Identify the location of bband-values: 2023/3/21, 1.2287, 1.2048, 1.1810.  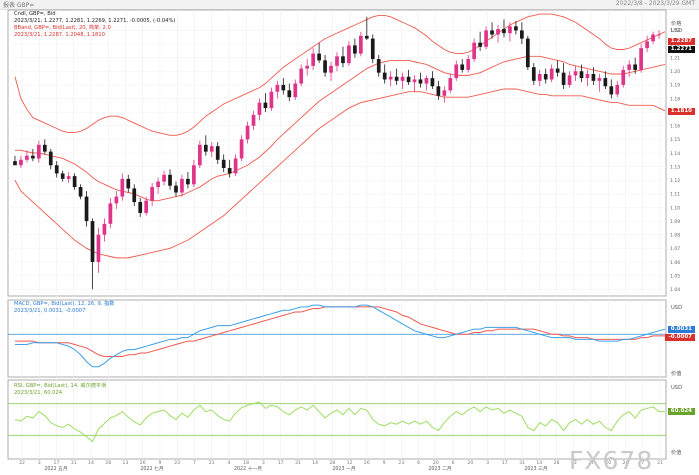
(59, 35).